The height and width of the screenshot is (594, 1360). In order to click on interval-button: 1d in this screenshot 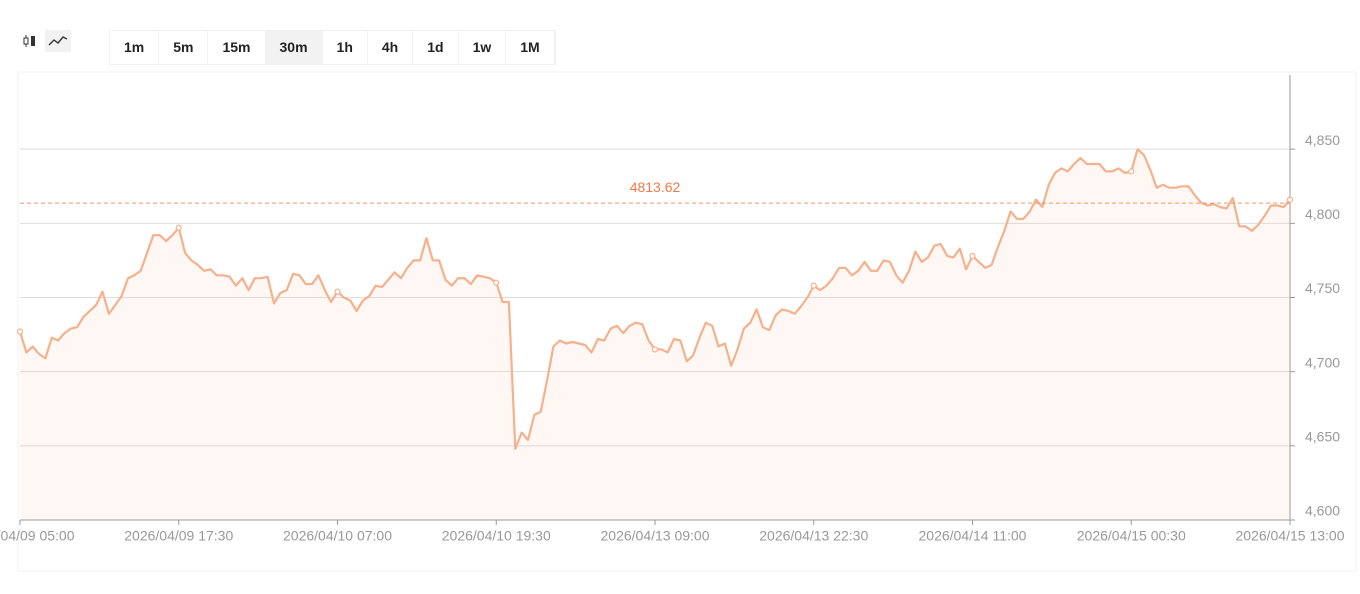, I will do `click(436, 47)`.